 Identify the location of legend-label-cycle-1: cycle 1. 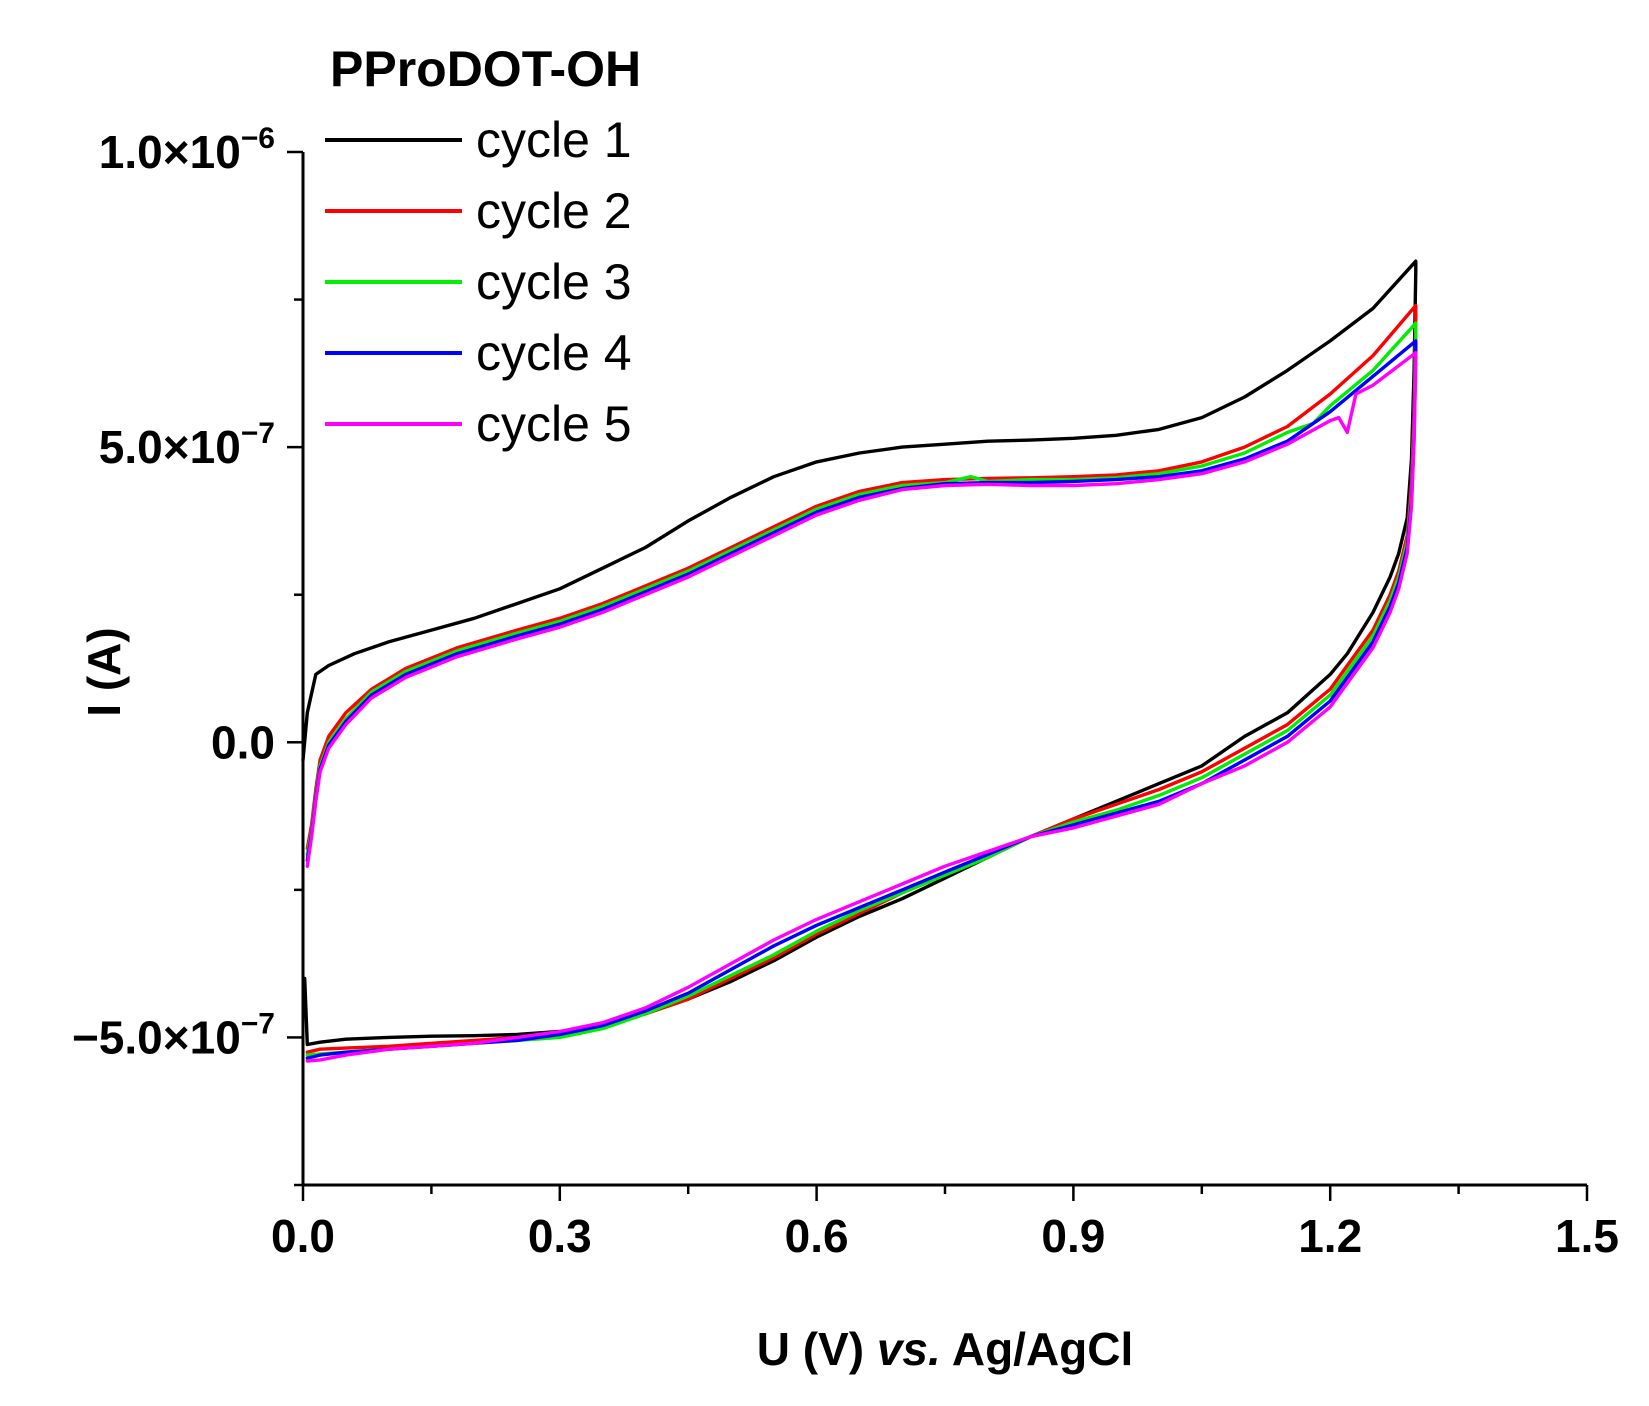
(554, 140).